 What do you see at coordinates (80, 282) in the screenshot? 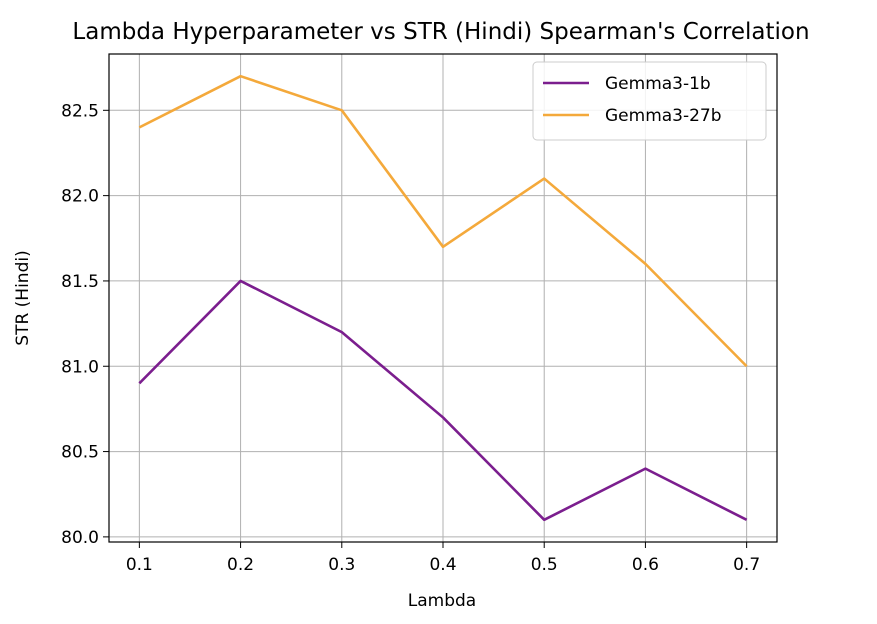
I see `y-tick-label: 81.5` at bounding box center [80, 282].